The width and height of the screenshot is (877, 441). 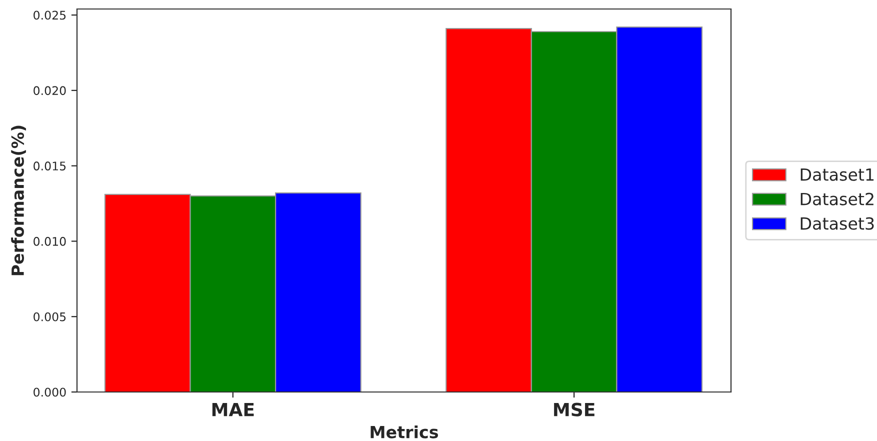 I want to click on y-tick-label: 0.015, so click(x=50, y=166).